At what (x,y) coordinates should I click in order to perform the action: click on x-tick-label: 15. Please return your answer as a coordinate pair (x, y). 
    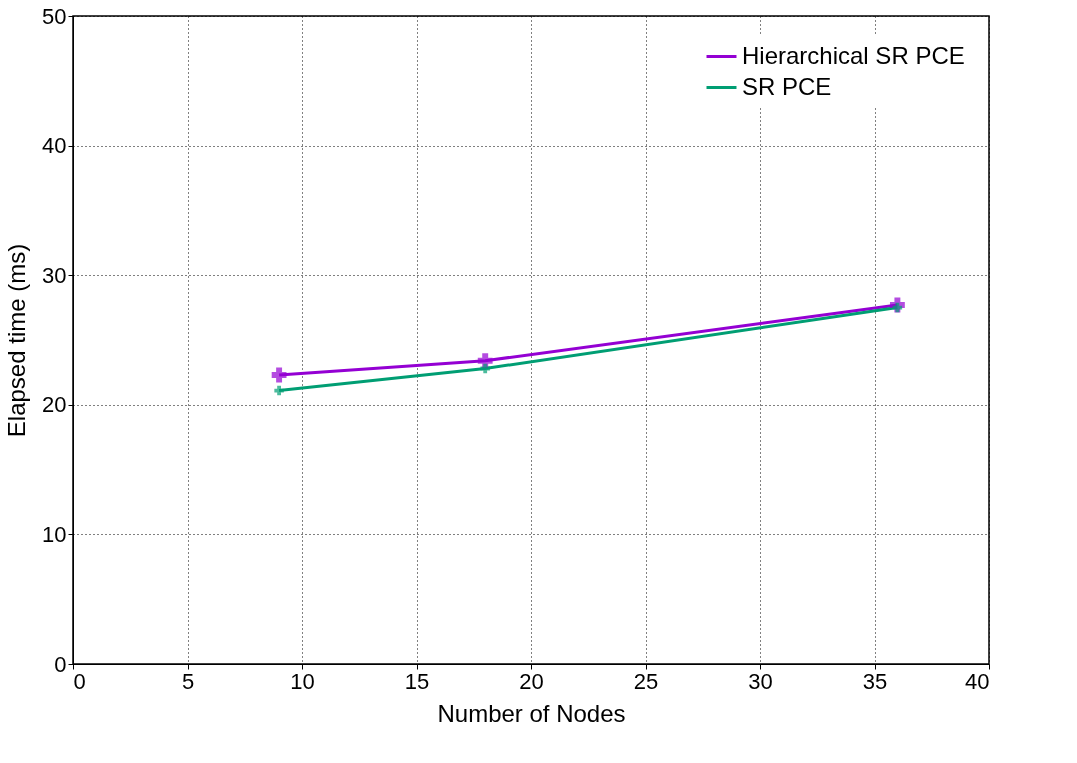
    Looking at the image, I should click on (417, 681).